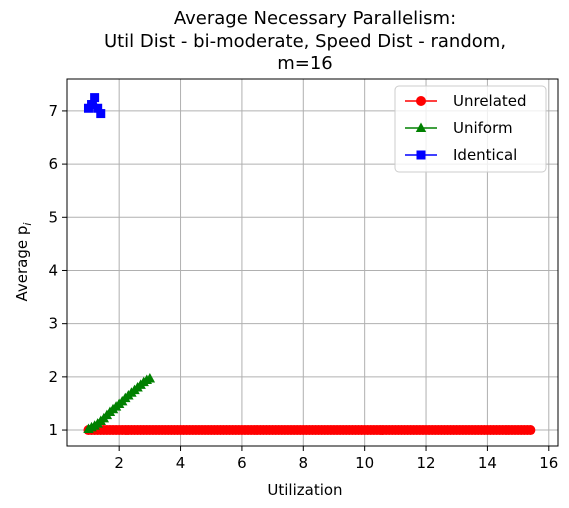 This screenshot has height=508, width=569. What do you see at coordinates (548, 463) in the screenshot?
I see `x-tick-label: 16` at bounding box center [548, 463].